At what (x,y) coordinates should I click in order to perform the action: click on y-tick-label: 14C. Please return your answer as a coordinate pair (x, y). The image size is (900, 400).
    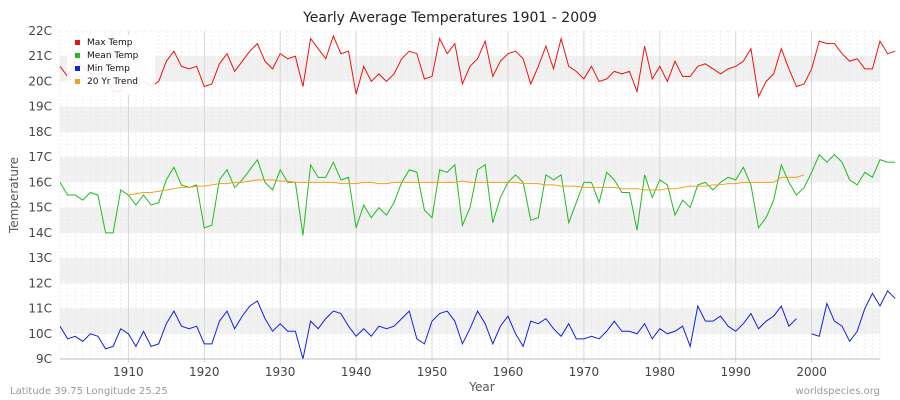
    Looking at the image, I should click on (40, 233).